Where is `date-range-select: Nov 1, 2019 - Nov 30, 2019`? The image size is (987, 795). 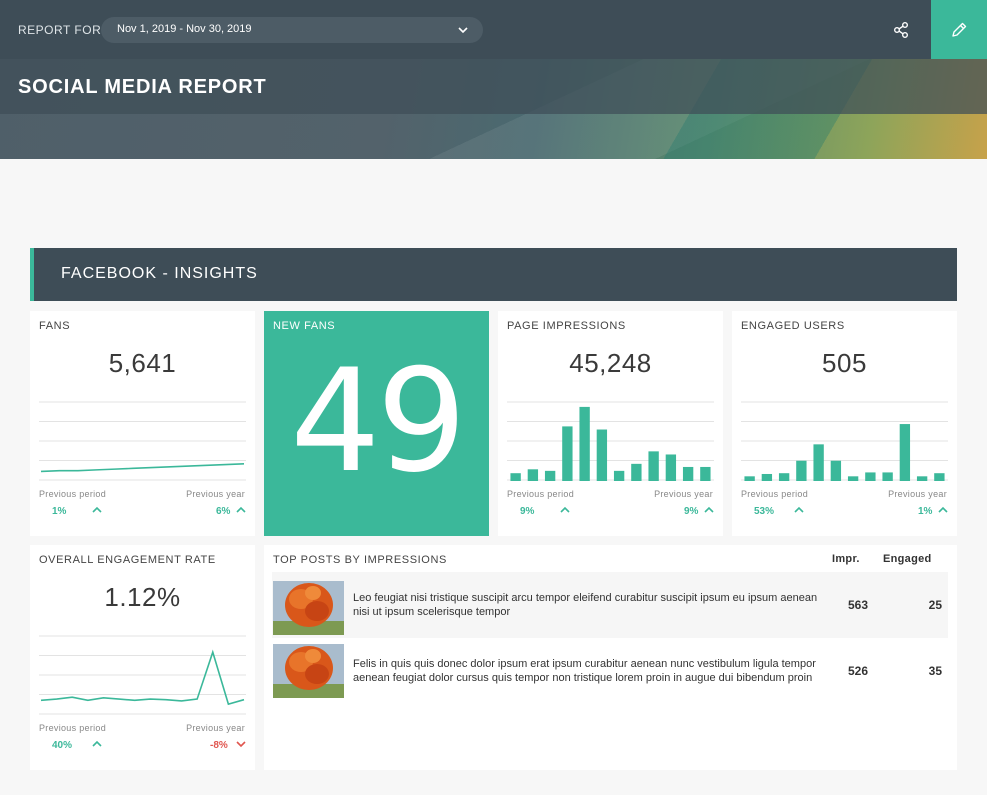 date-range-select: Nov 1, 2019 - Nov 30, 2019 is located at coordinates (292, 30).